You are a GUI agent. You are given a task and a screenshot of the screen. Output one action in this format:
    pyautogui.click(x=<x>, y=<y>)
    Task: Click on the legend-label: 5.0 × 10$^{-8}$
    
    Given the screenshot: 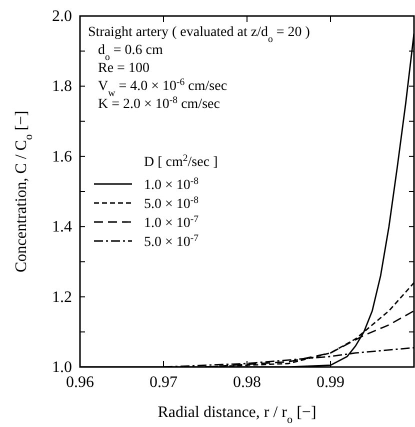 What is the action you would take?
    pyautogui.click(x=171, y=203)
    